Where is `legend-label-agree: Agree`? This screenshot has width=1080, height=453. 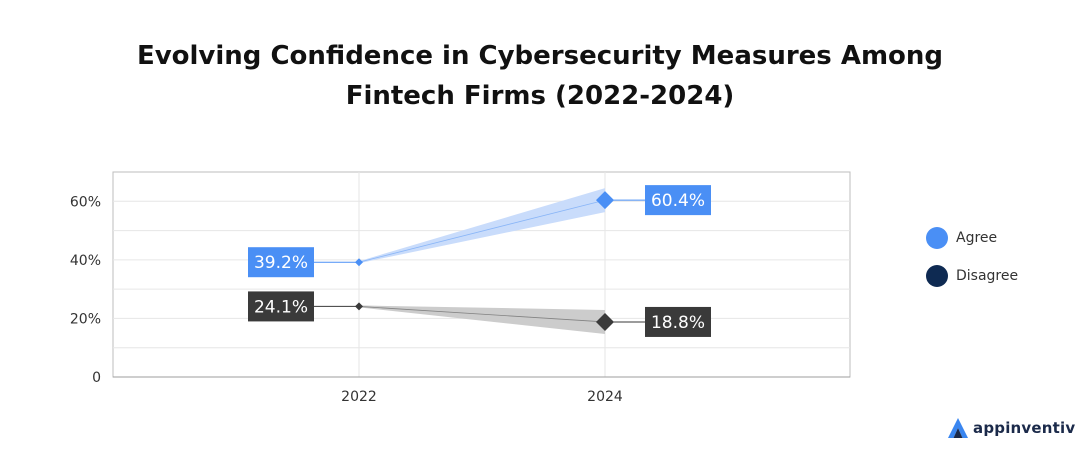 legend-label-agree: Agree is located at coordinates (977, 238).